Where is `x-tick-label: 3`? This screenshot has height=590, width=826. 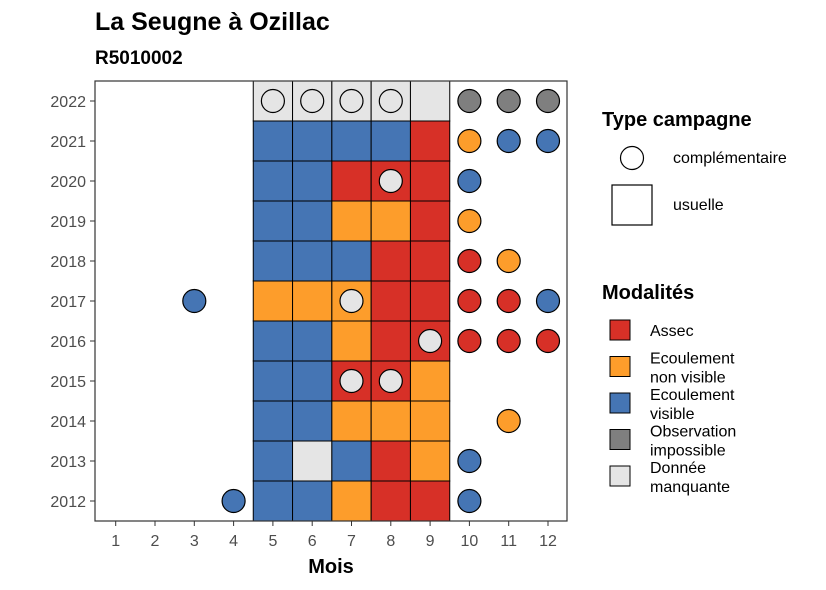
x-tick-label: 3 is located at coordinates (194, 541).